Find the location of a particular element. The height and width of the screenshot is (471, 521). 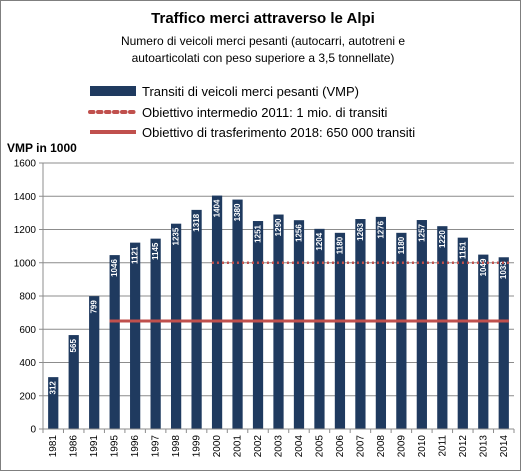

x-tick-label-2014: 2014 is located at coordinates (504, 446).